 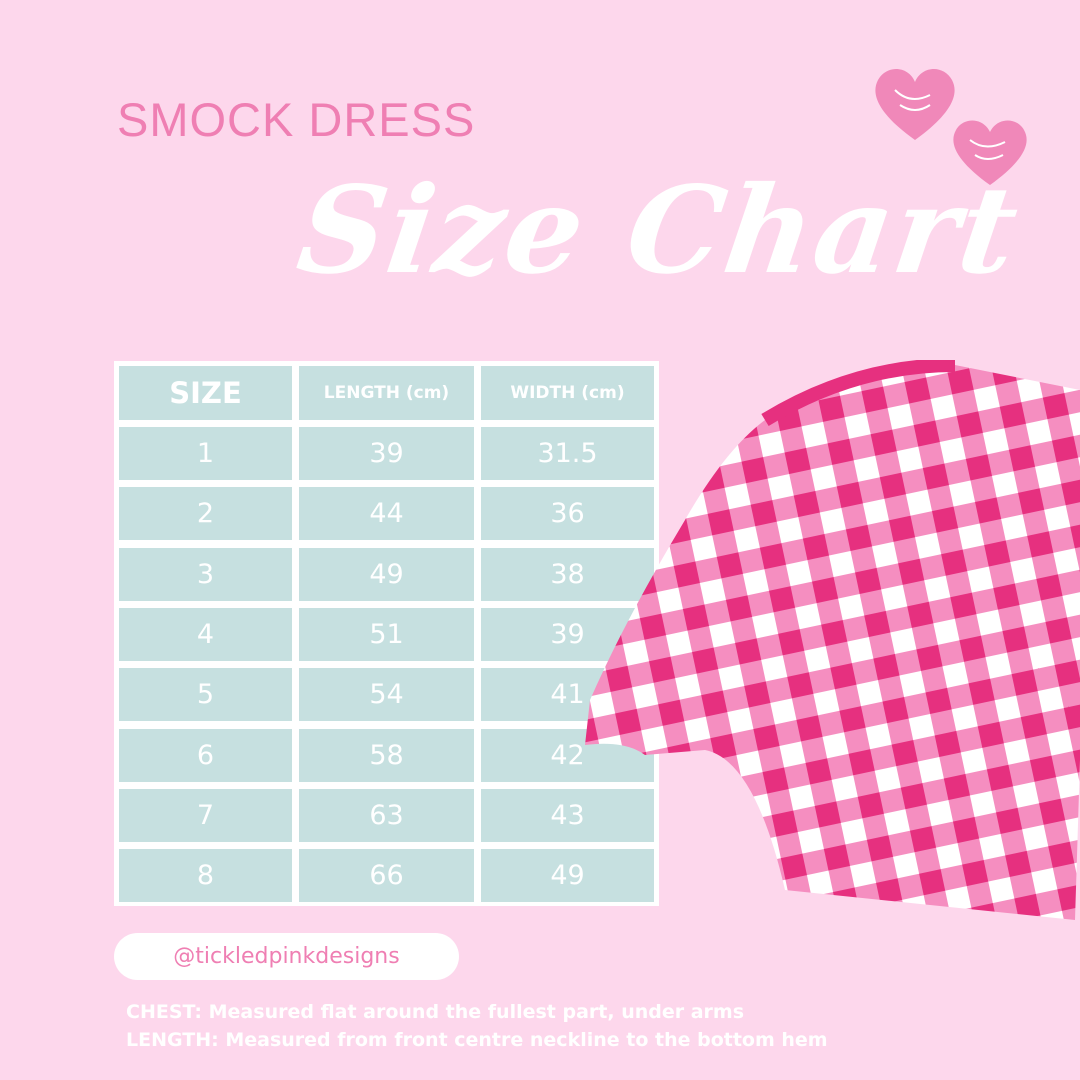 I want to click on table-cell: 36, so click(x=567, y=514).